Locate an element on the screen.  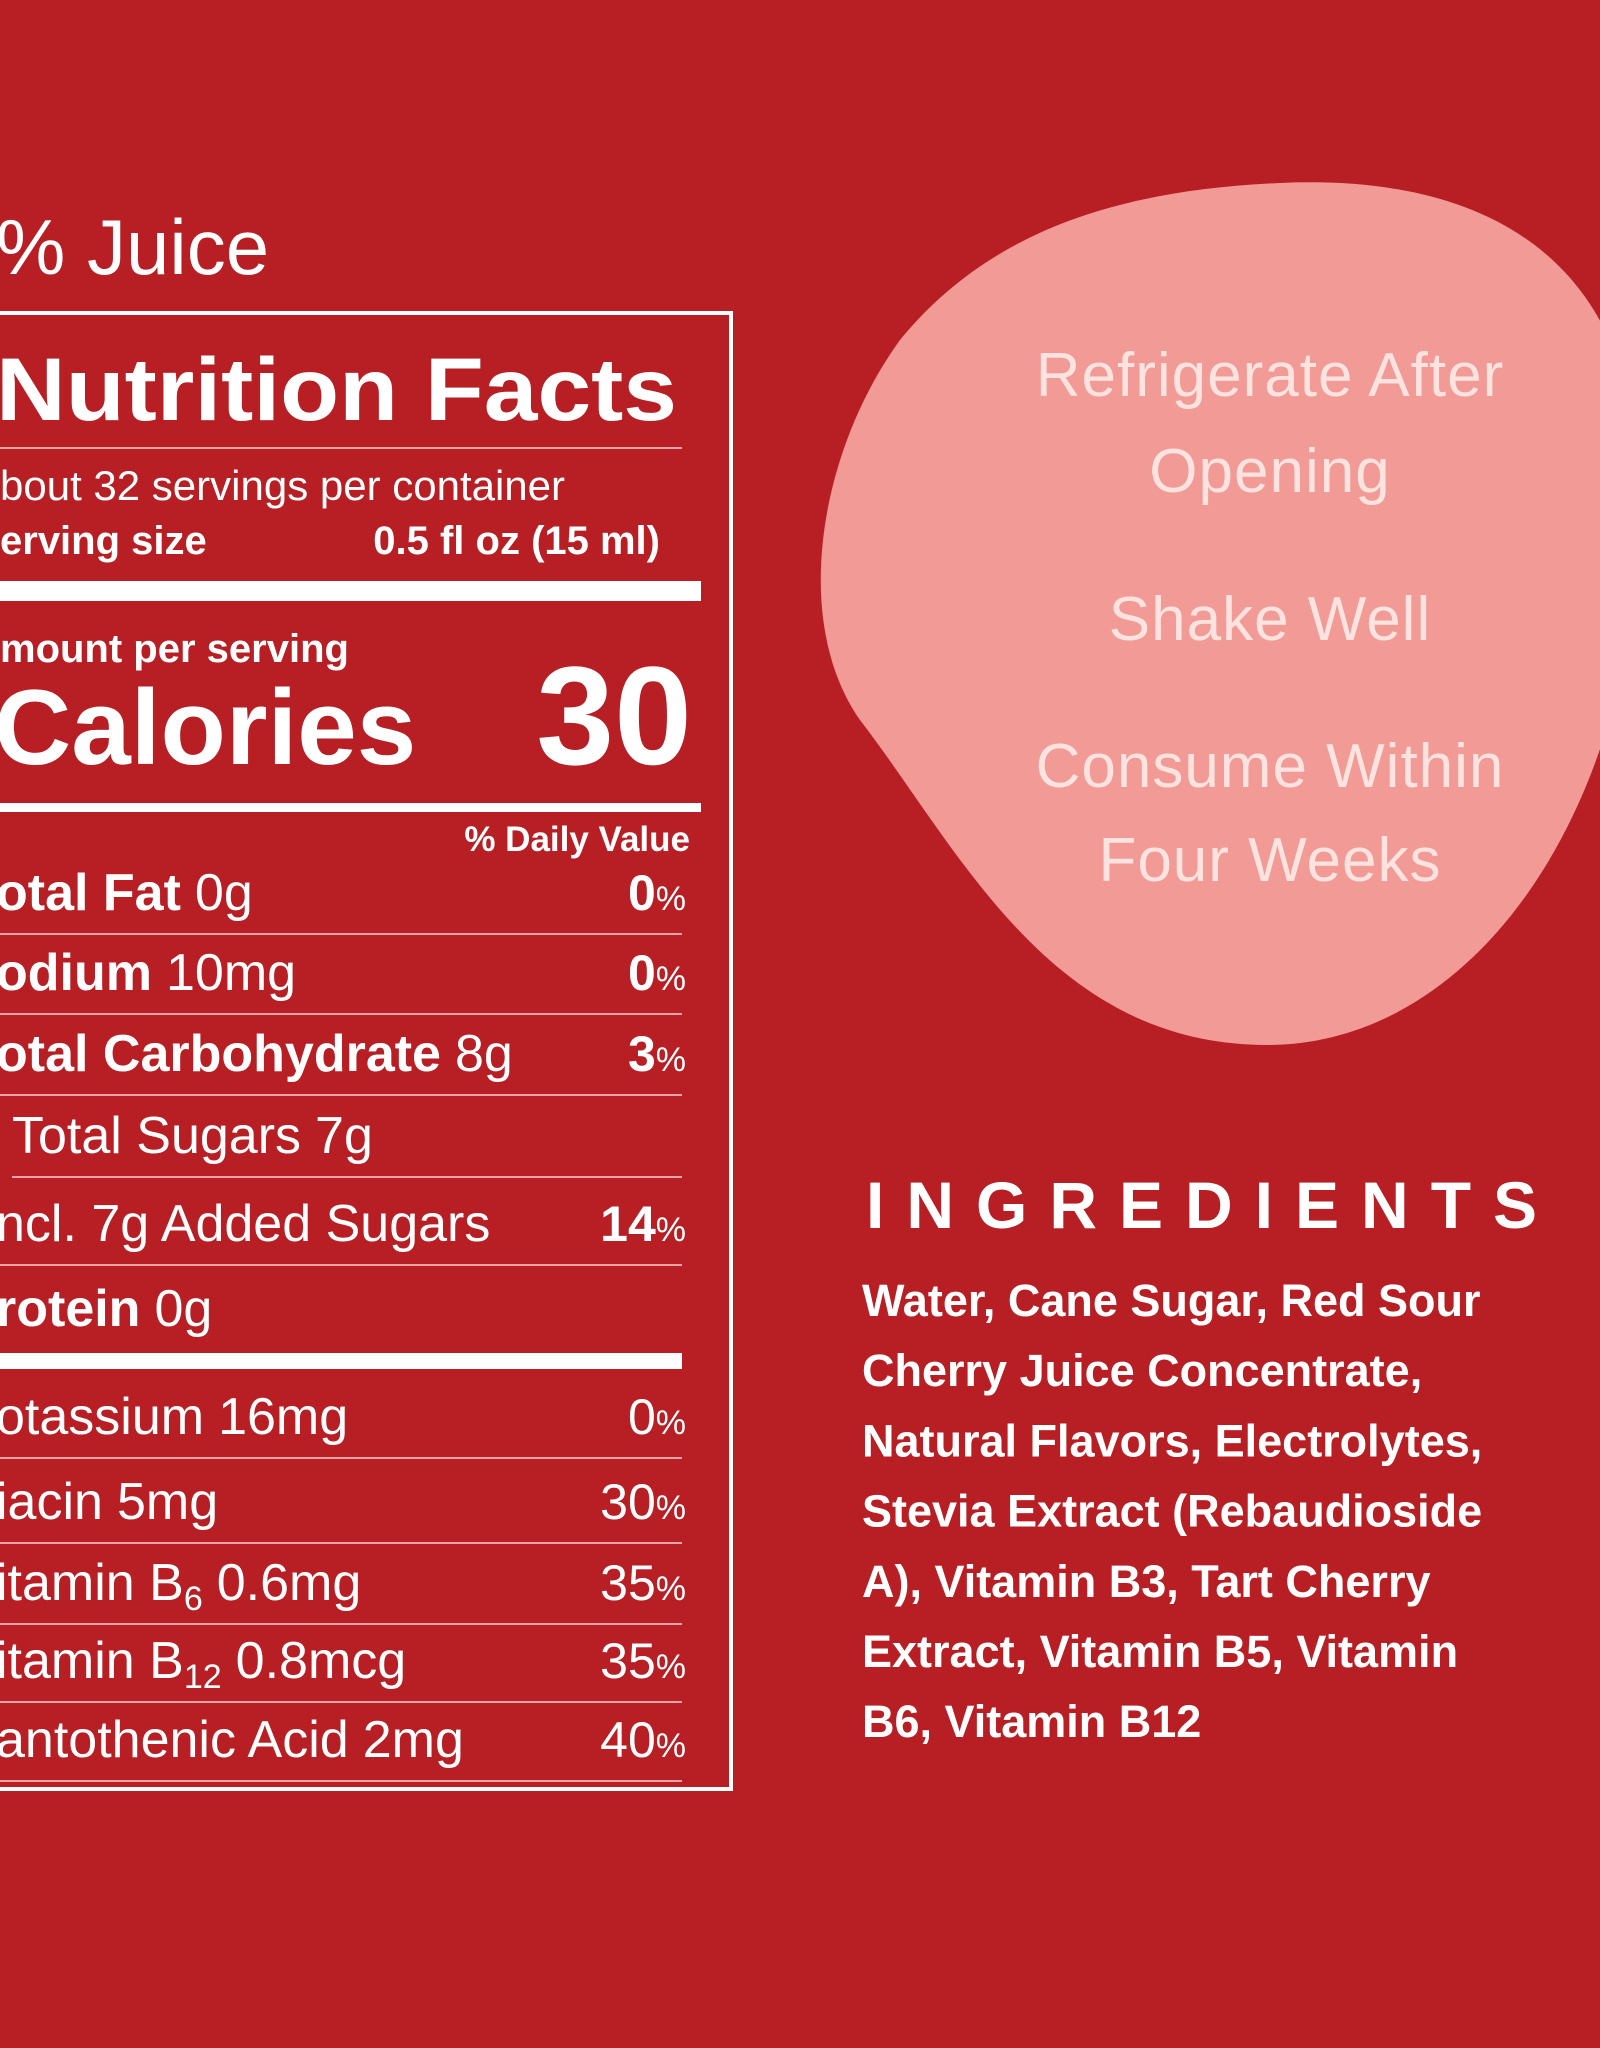
amount-per-serving: mount per serving is located at coordinates (174, 649).